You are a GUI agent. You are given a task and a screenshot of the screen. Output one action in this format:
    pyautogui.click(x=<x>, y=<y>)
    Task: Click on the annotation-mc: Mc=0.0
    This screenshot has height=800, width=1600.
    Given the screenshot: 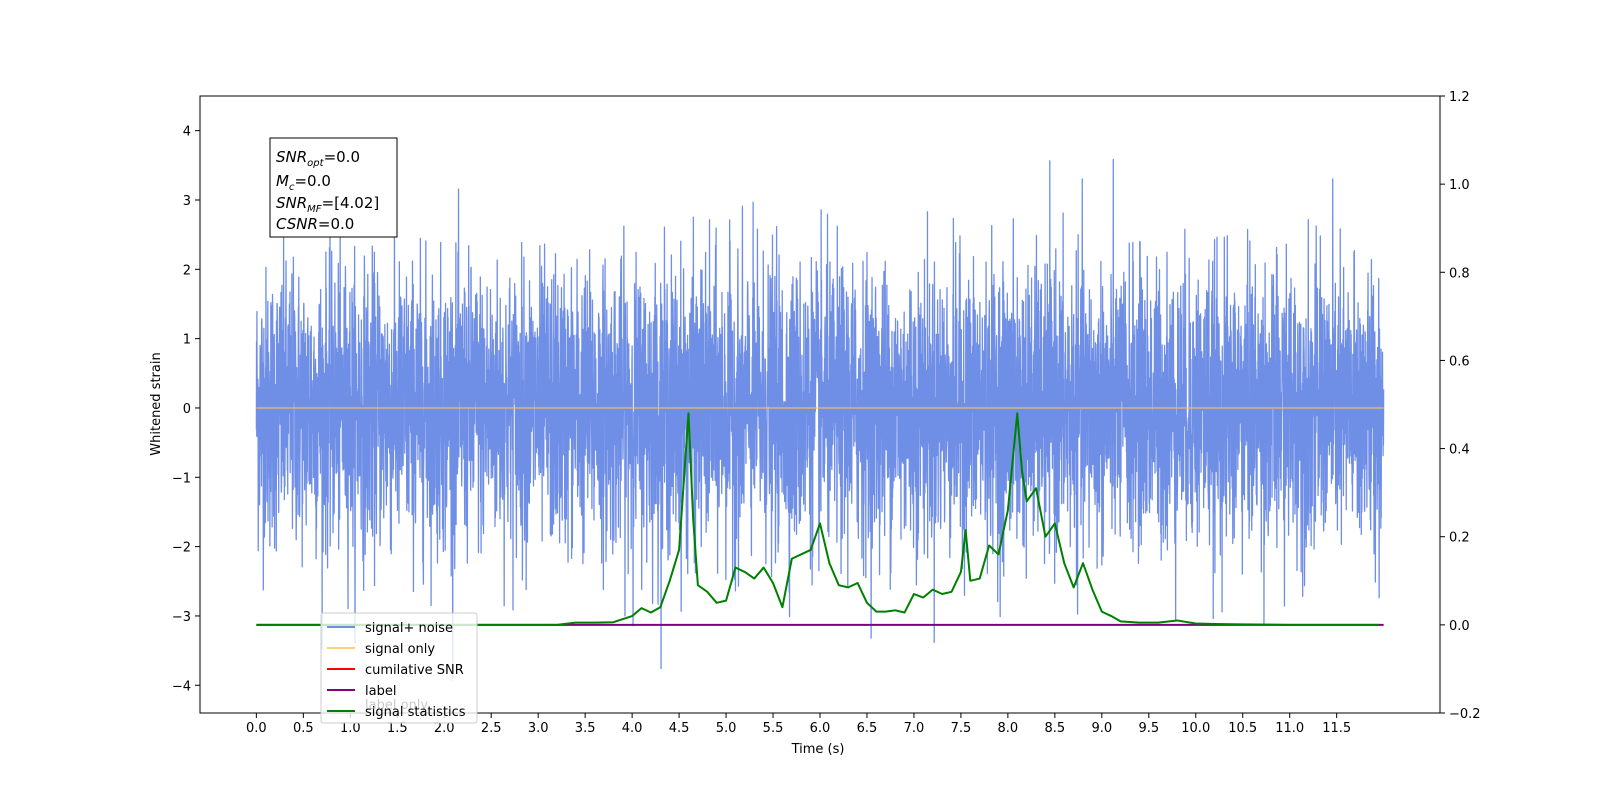 What is the action you would take?
    pyautogui.click(x=303, y=182)
    